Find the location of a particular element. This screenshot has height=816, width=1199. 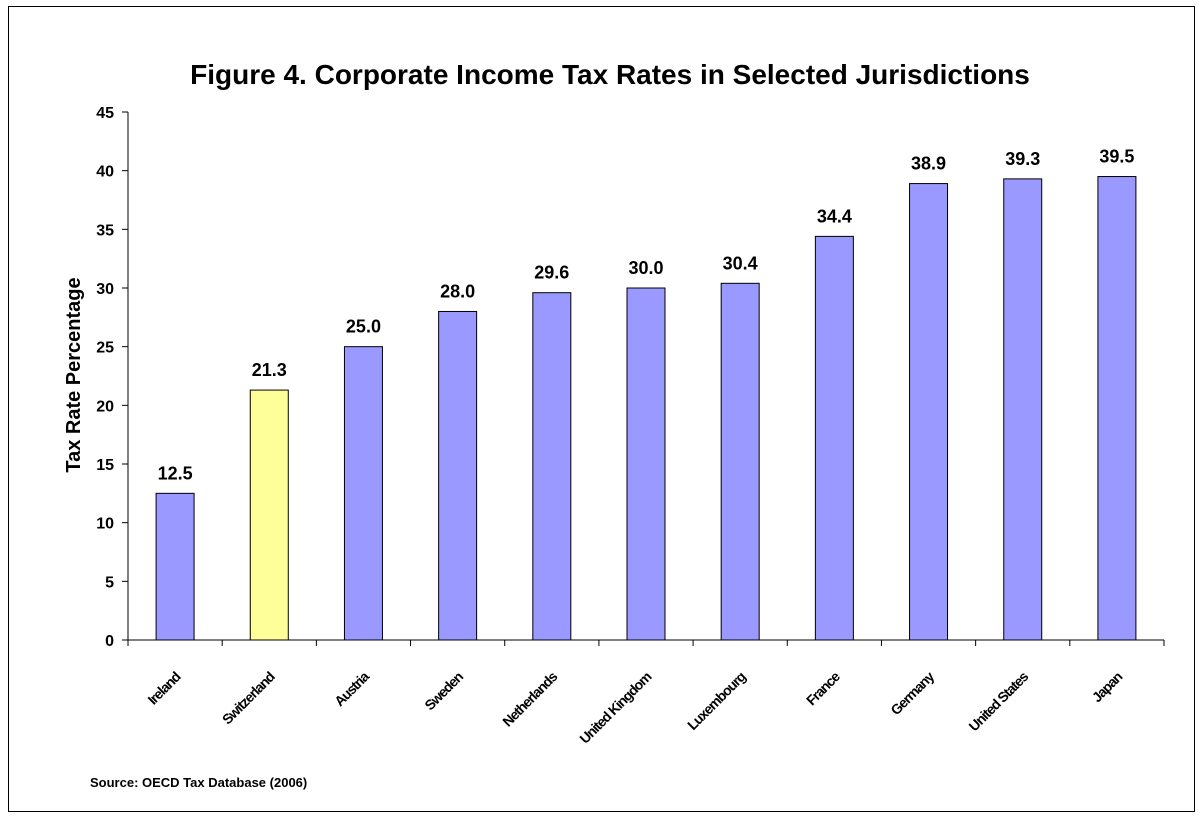

data-label: 28.0 is located at coordinates (457, 291).